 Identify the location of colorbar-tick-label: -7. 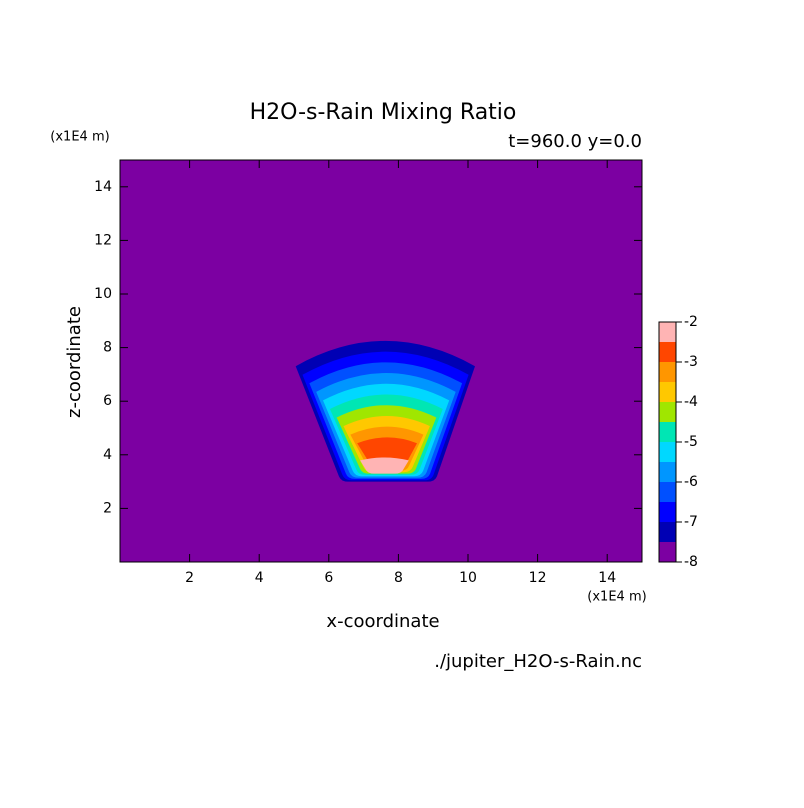
(691, 522).